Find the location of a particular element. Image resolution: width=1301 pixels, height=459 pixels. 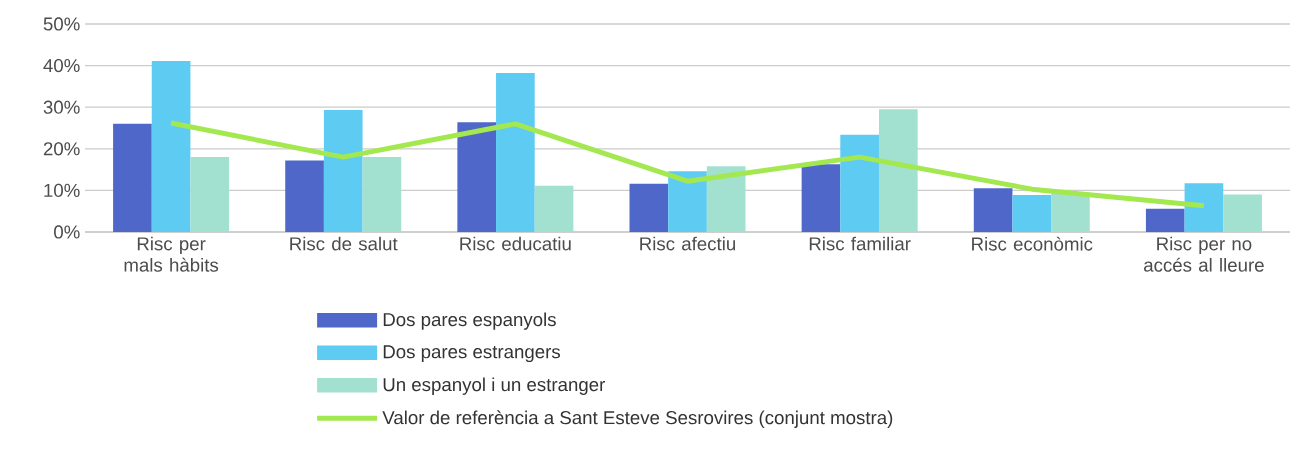

x-tick-label: Risc afectiu is located at coordinates (687, 243).